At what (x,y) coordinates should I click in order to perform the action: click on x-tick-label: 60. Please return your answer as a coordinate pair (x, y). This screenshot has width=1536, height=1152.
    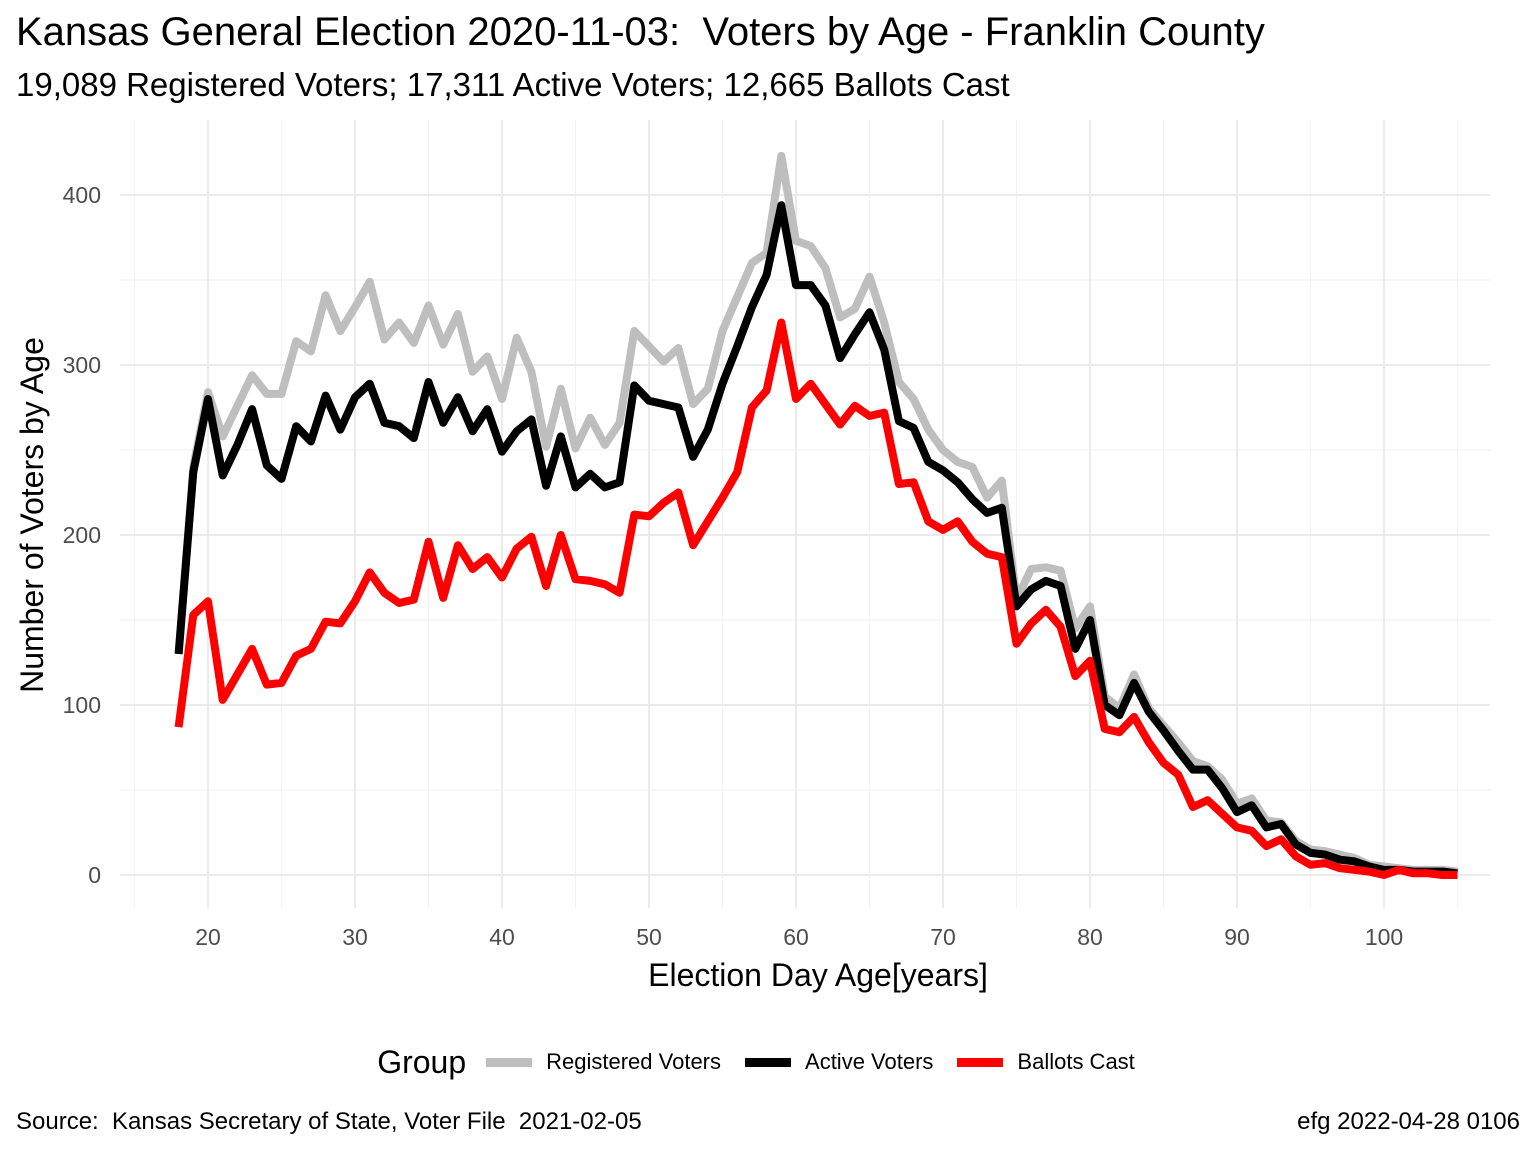
    Looking at the image, I should click on (796, 937).